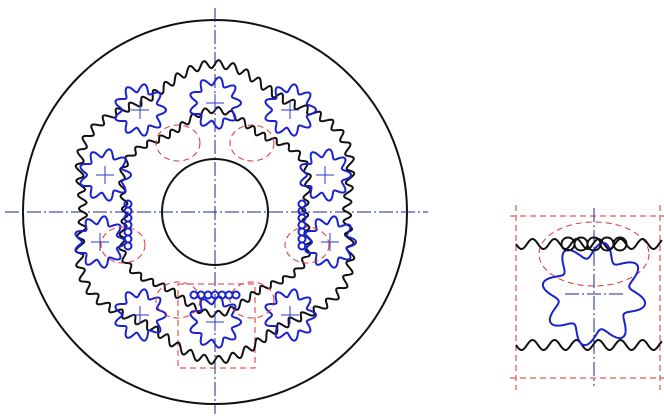 Image resolution: width=664 pixels, height=420 pixels. What do you see at coordinates (594, 294) in the screenshot?
I see `planet-gear-detail` at bounding box center [594, 294].